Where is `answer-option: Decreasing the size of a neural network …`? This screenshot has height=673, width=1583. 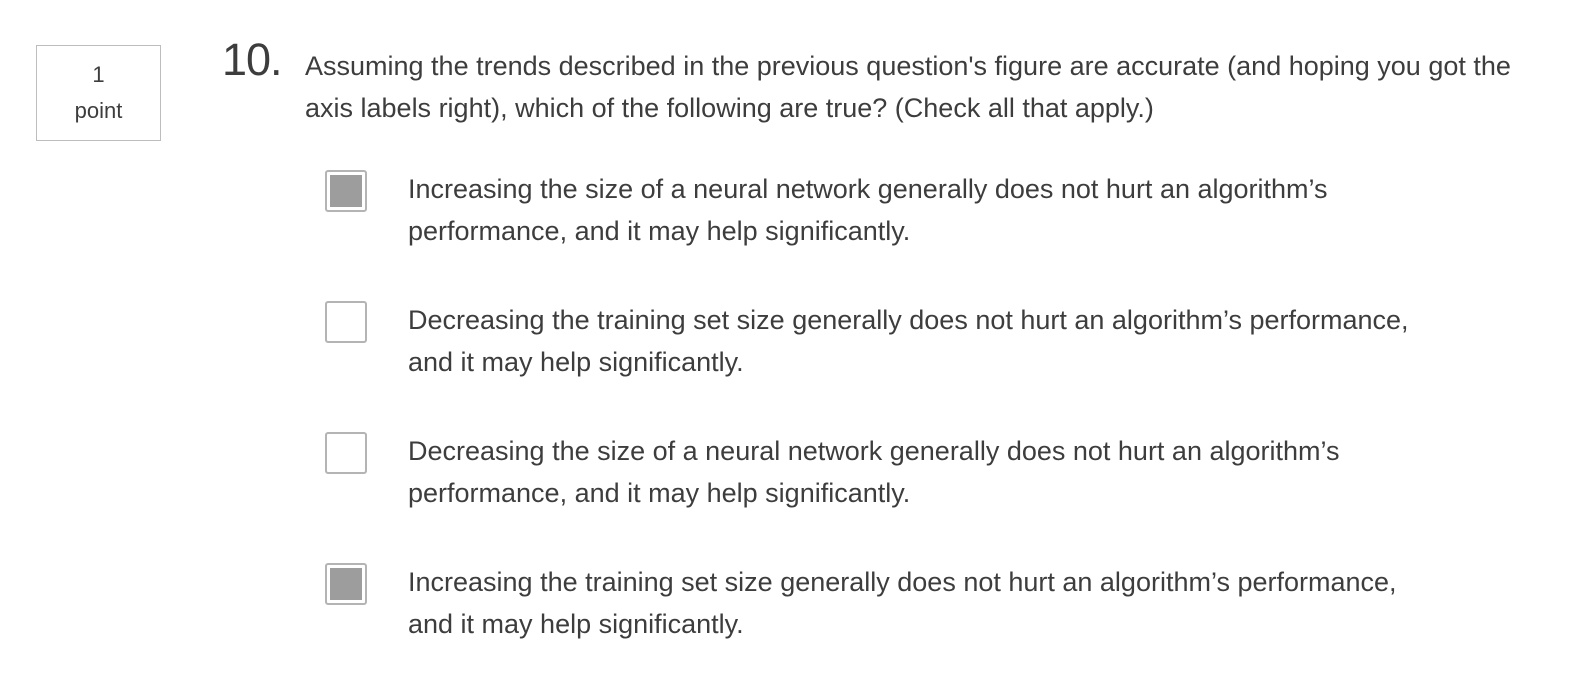 answer-option: Decreasing the size of a neural network … is located at coordinates (900, 472).